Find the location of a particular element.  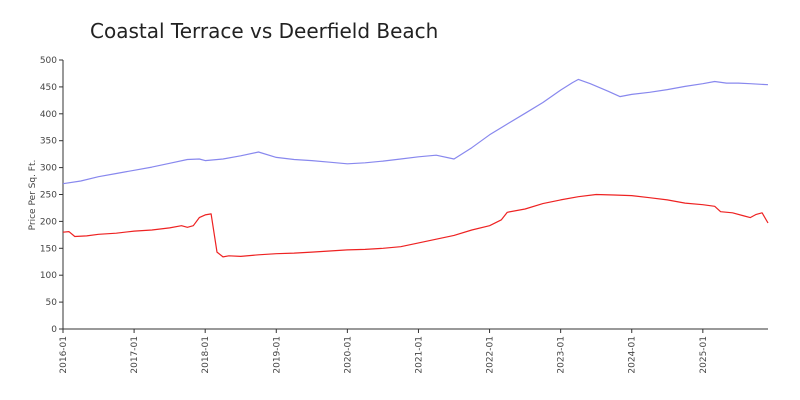

y-tick-label: 350 is located at coordinates (48, 142).